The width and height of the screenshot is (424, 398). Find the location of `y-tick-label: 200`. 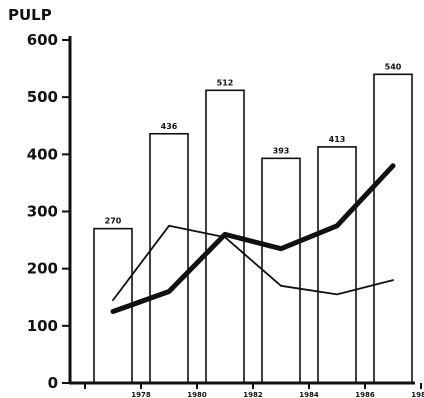

y-tick-label: 200 is located at coordinates (42, 269).